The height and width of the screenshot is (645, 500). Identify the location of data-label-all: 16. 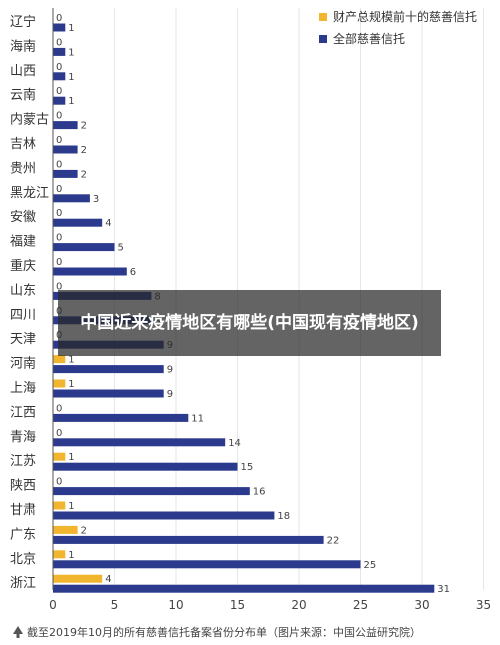
(259, 492).